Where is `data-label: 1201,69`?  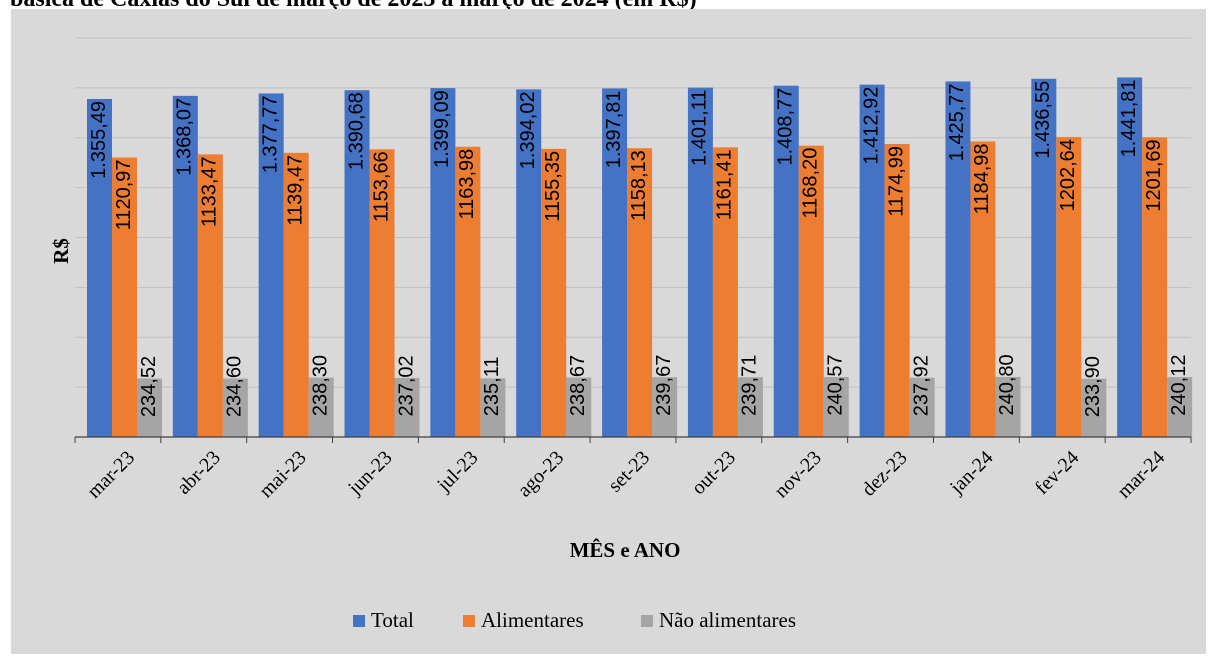 data-label: 1201,69 is located at coordinates (1154, 175).